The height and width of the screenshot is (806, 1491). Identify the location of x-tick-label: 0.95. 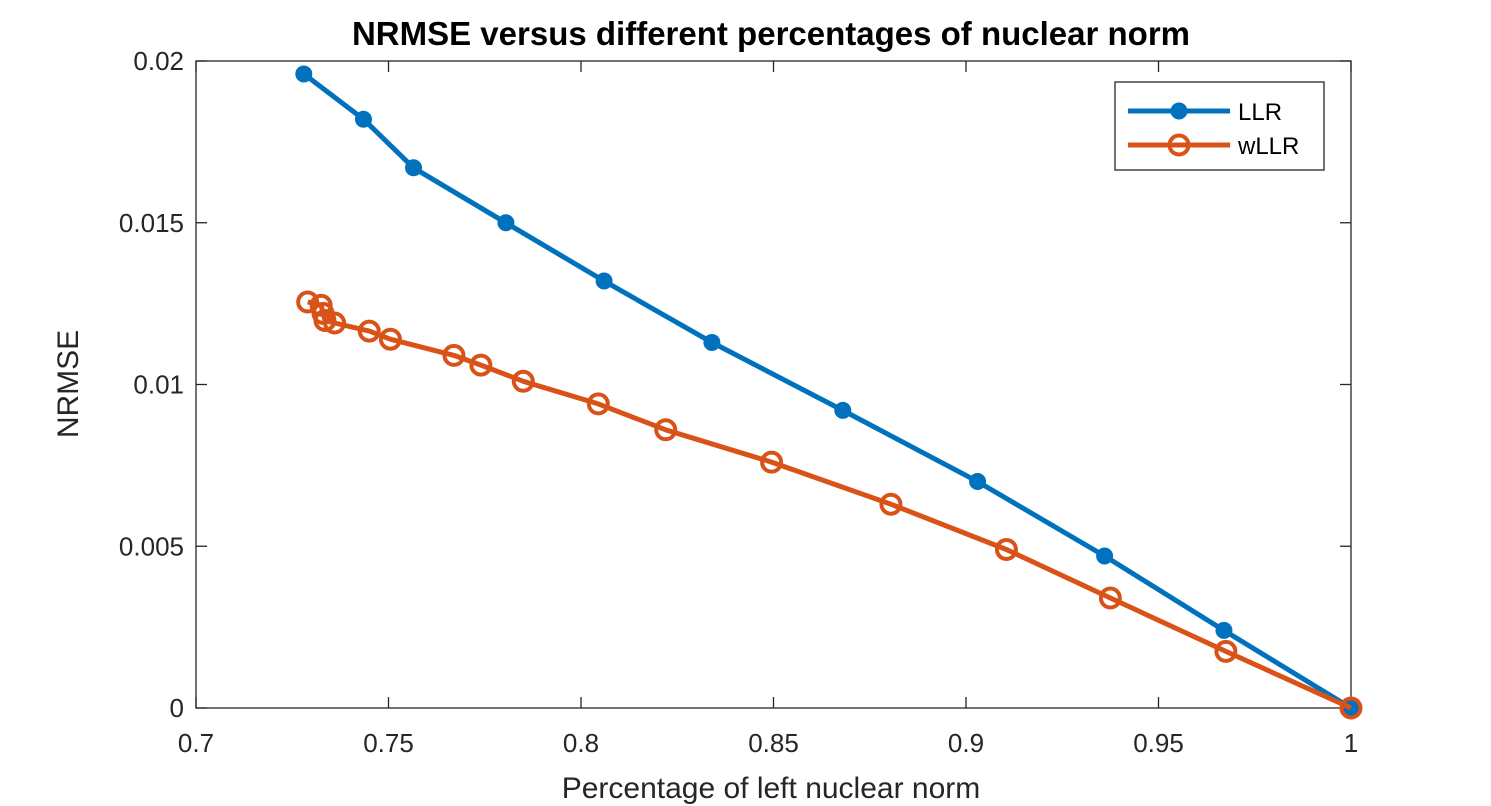
(1158, 743).